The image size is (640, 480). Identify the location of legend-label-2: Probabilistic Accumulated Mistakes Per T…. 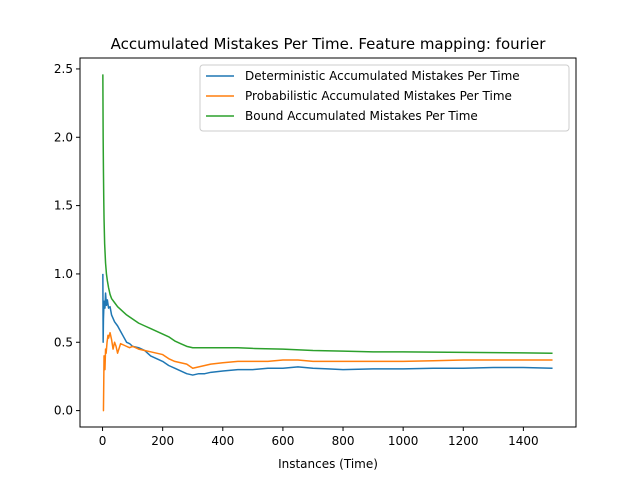
(378, 96).